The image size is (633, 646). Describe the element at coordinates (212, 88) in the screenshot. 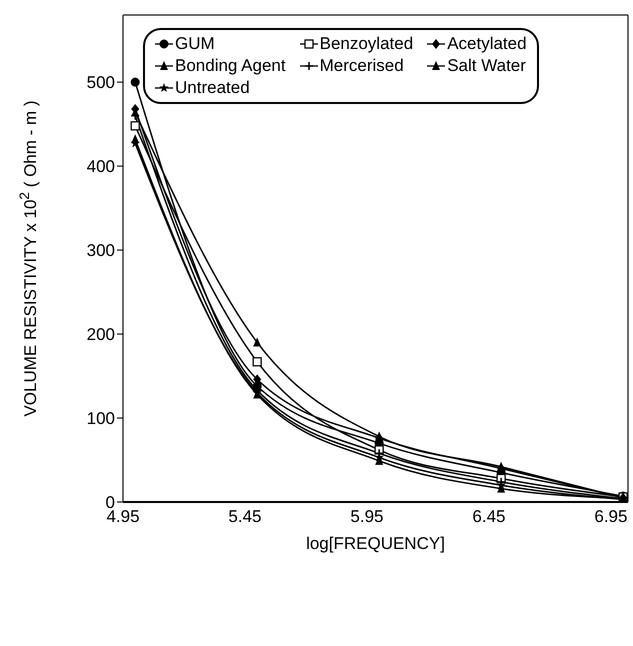

I see `legend-label: Untreated` at that location.